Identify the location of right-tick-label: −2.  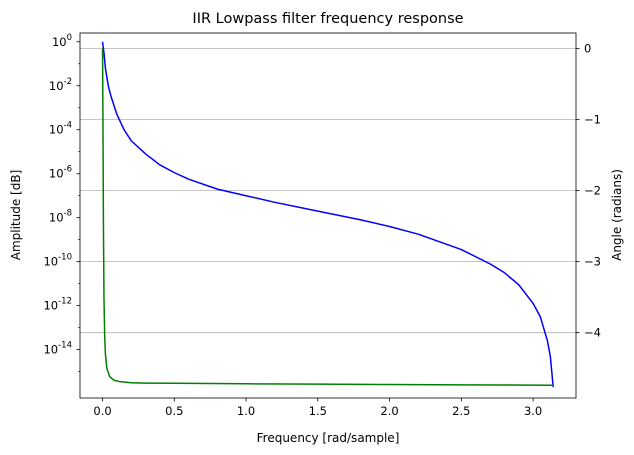
(592, 191).